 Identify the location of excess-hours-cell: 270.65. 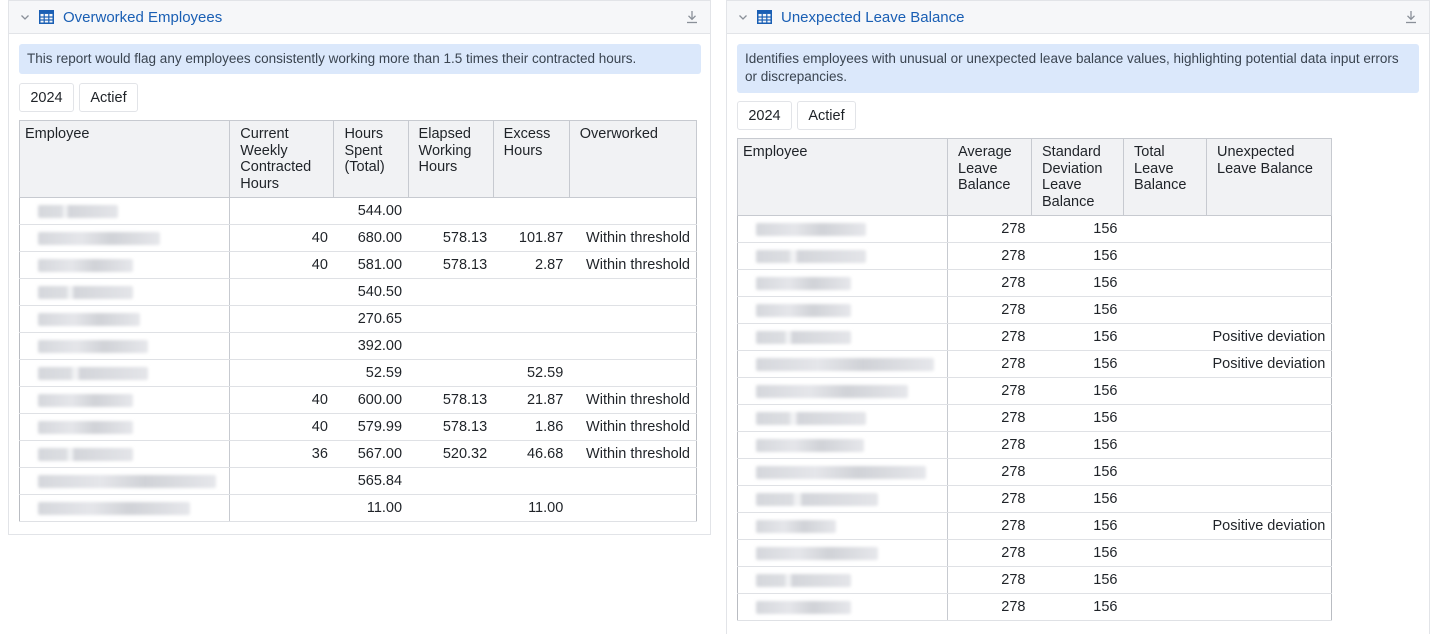
(531, 319).